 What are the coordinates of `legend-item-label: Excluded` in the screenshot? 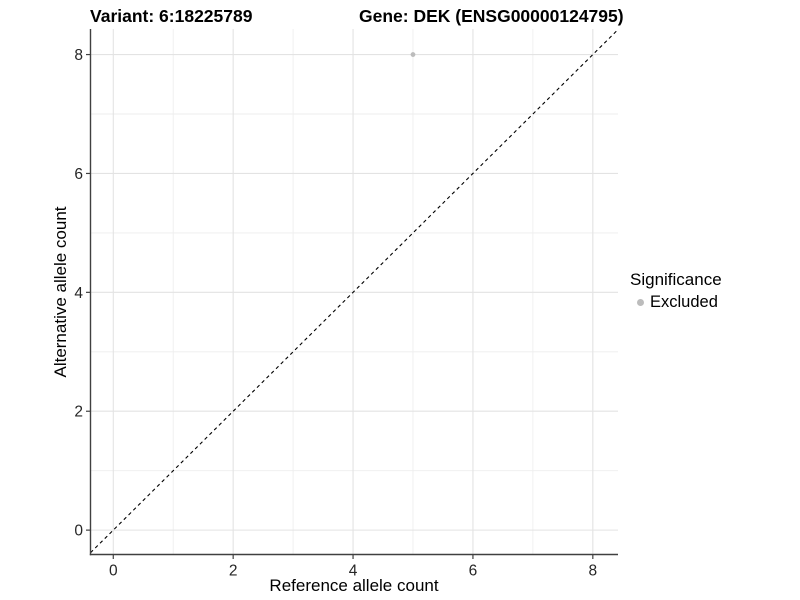 It's located at (684, 302).